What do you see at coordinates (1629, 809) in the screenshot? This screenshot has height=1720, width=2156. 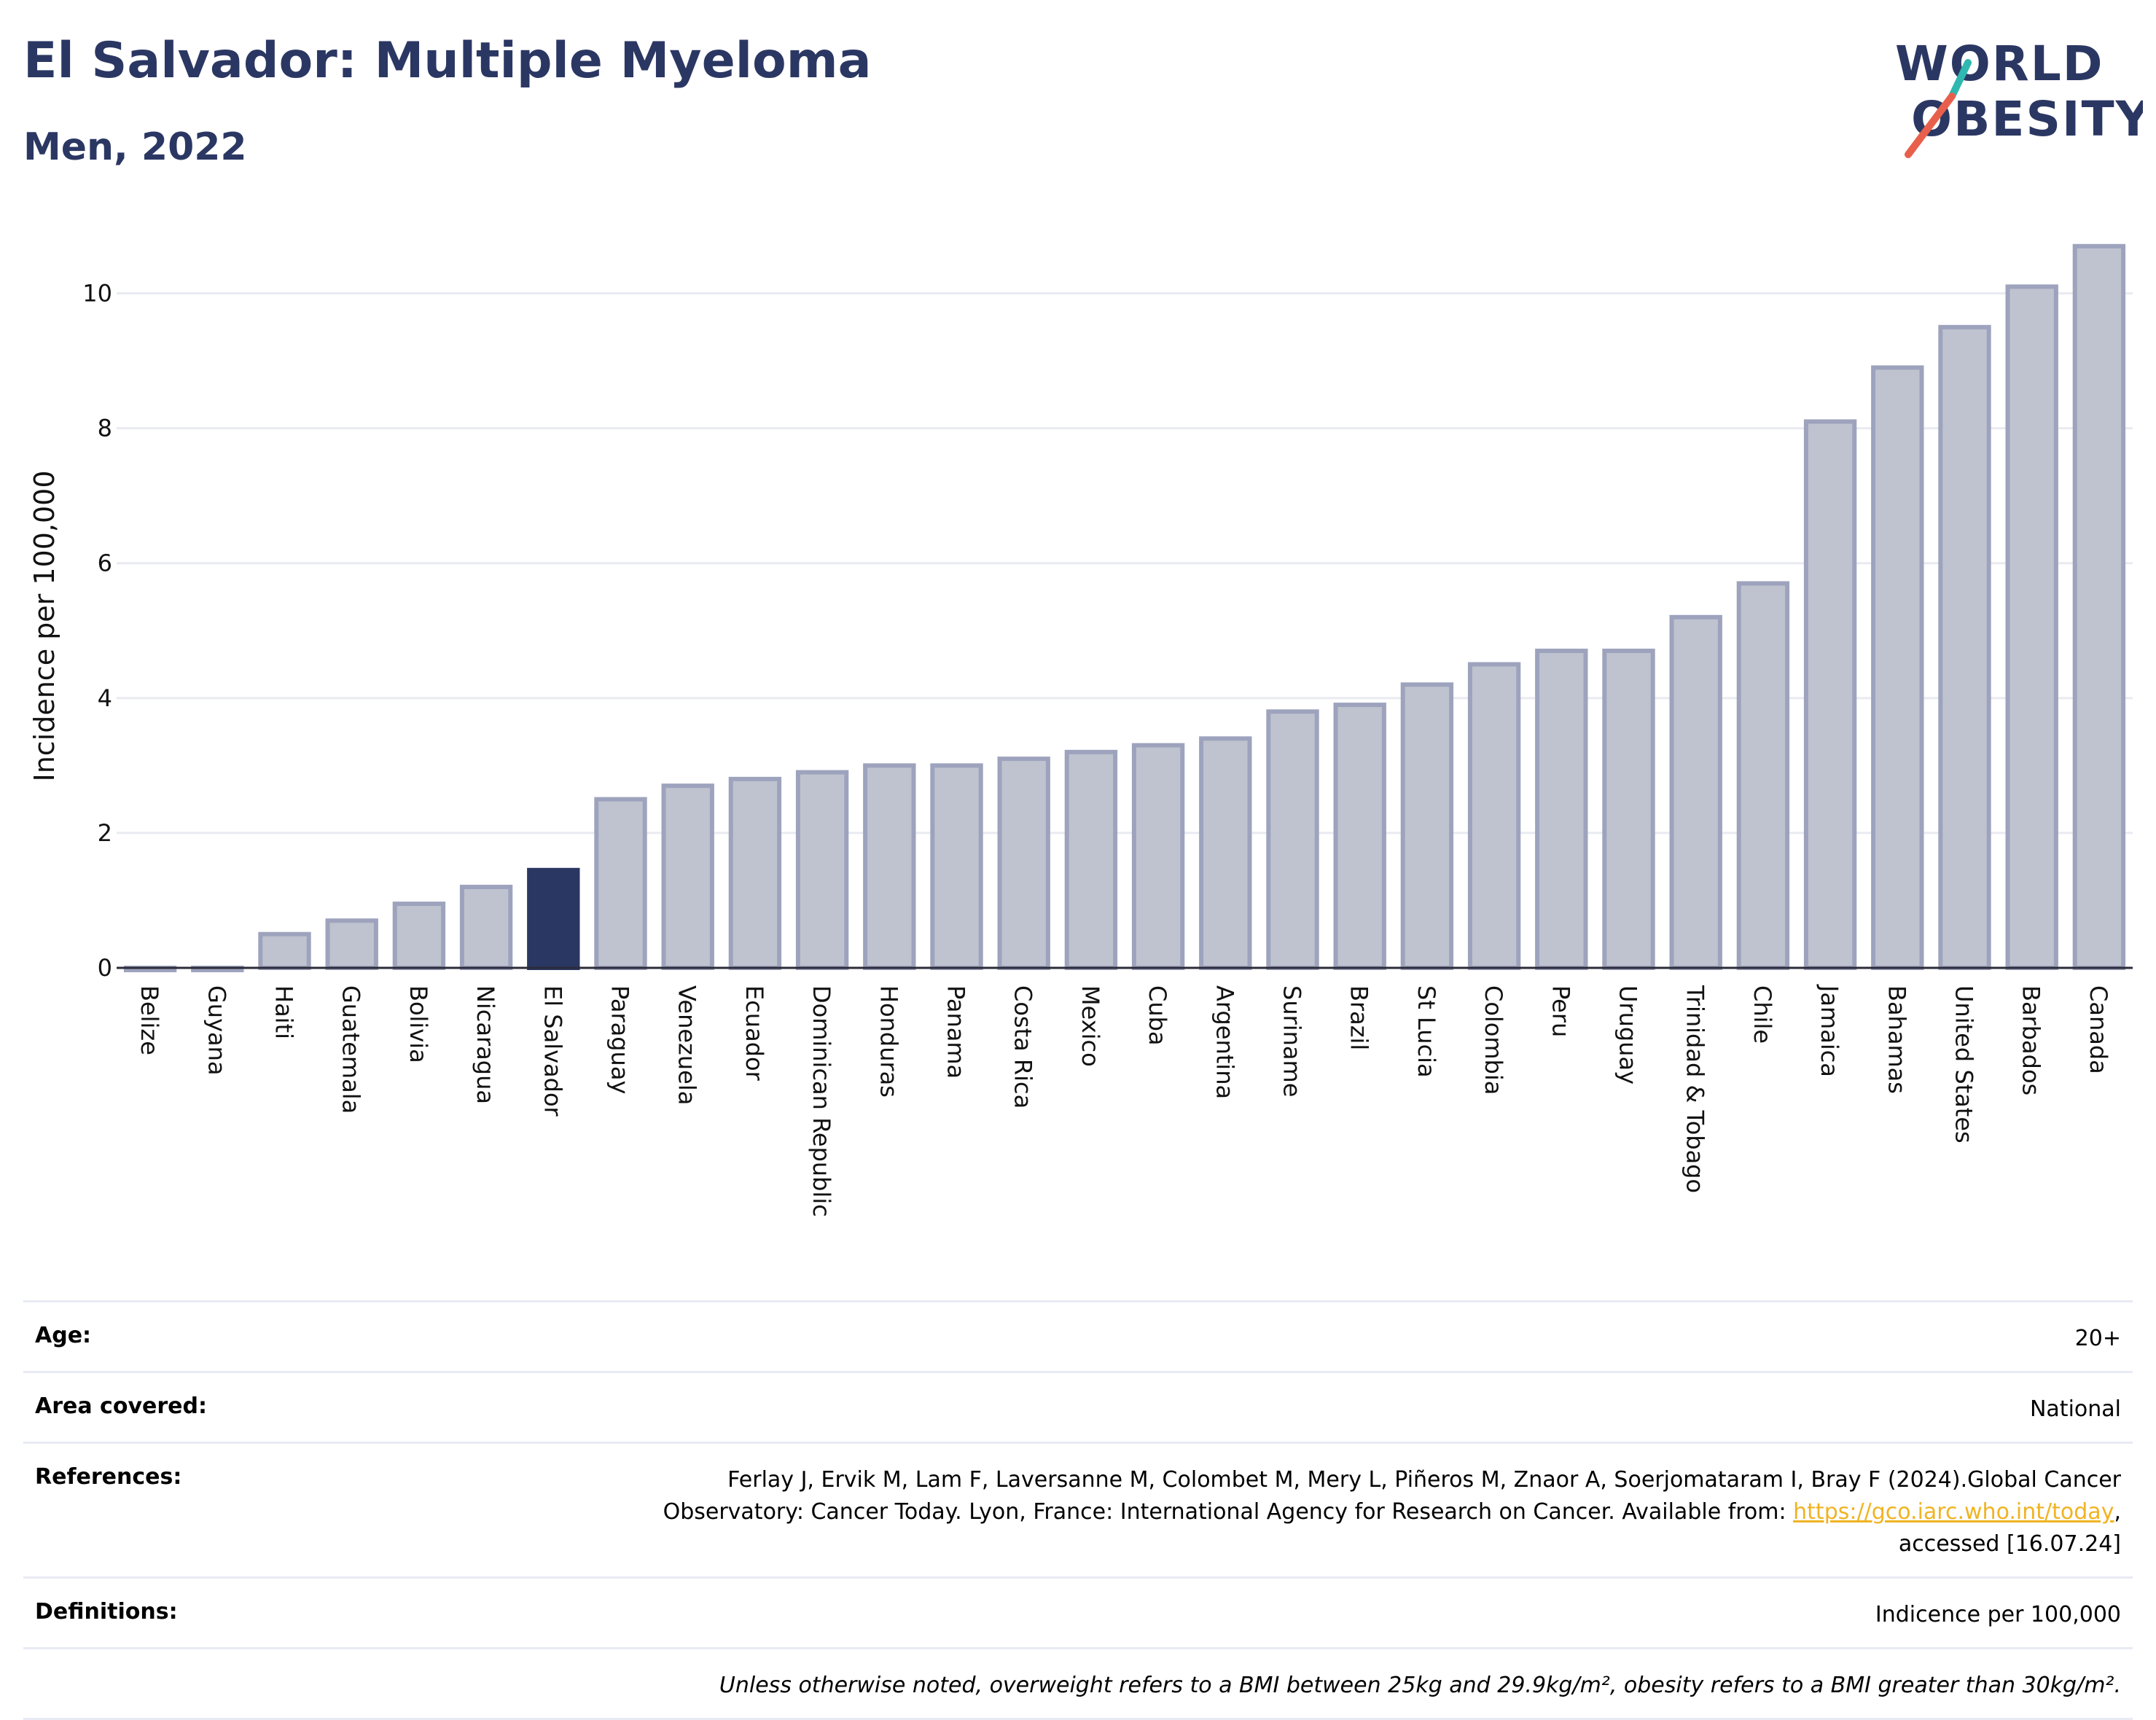 I see `bar-uruguay` at bounding box center [1629, 809].